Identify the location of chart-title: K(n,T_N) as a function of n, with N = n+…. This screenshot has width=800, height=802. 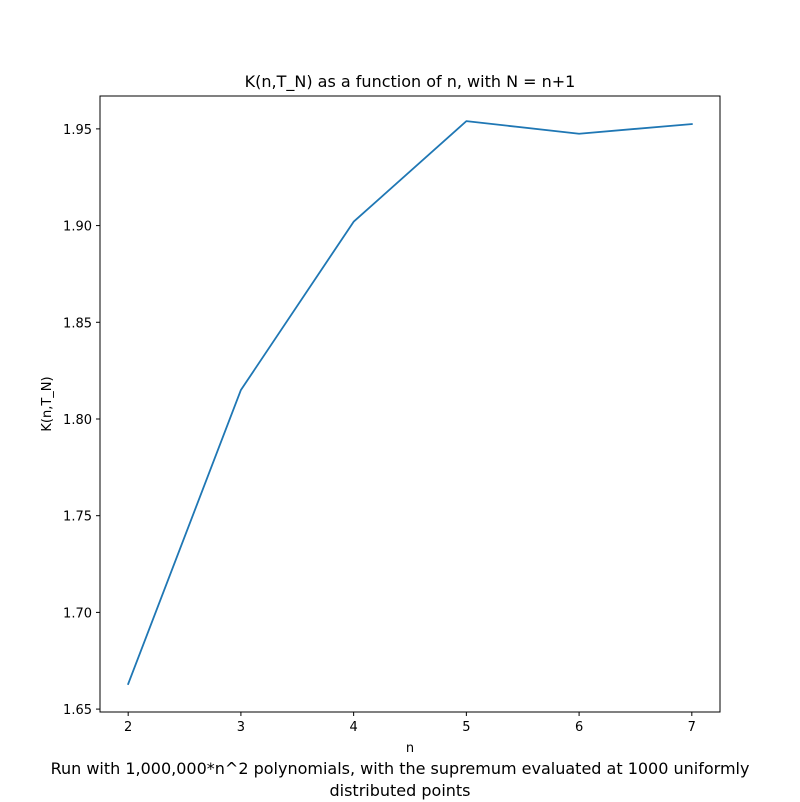
(410, 82).